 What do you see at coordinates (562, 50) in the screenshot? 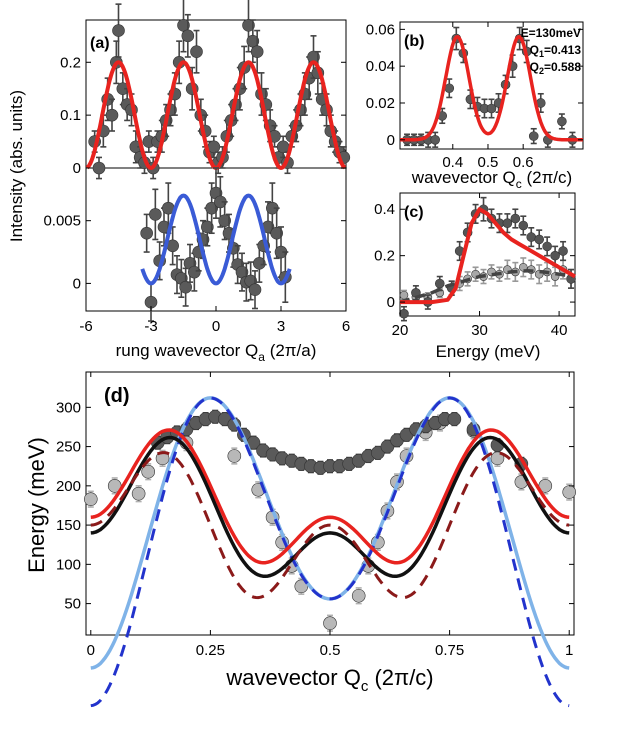
I see `panel-b-q1-value: =0.413` at bounding box center [562, 50].